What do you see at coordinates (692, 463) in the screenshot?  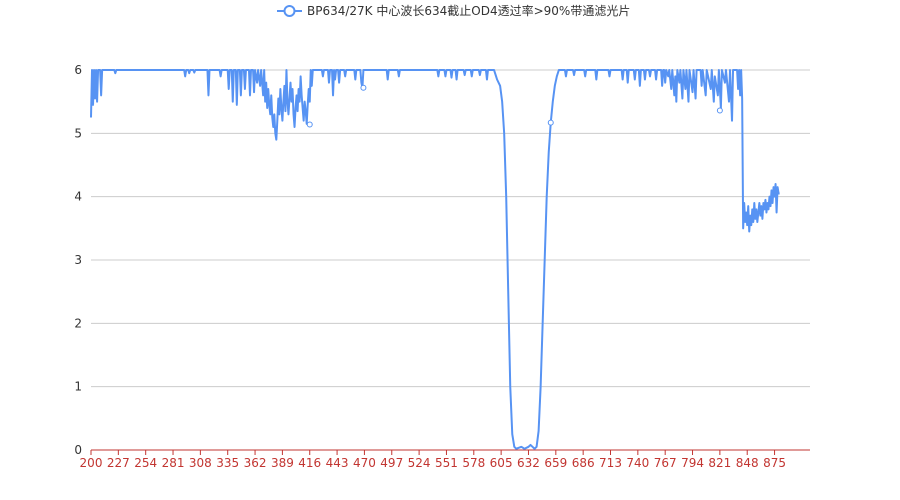 I see `x-tick-label: 794` at bounding box center [692, 463].